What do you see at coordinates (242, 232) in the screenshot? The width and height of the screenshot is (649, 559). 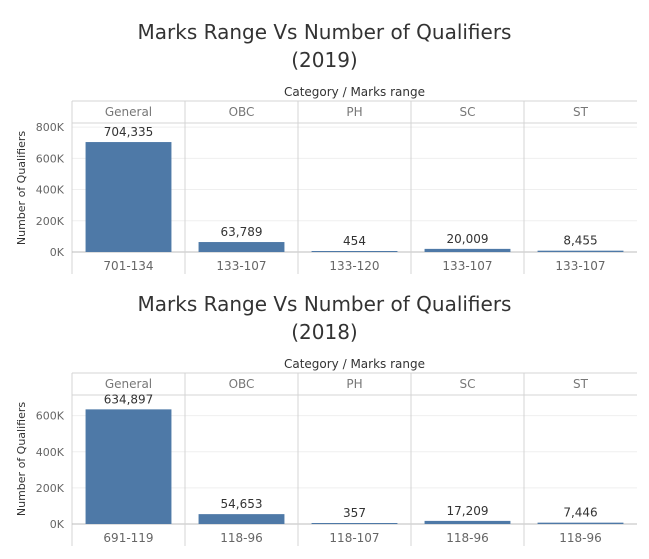 I see `value-label: 63,789` at bounding box center [242, 232].